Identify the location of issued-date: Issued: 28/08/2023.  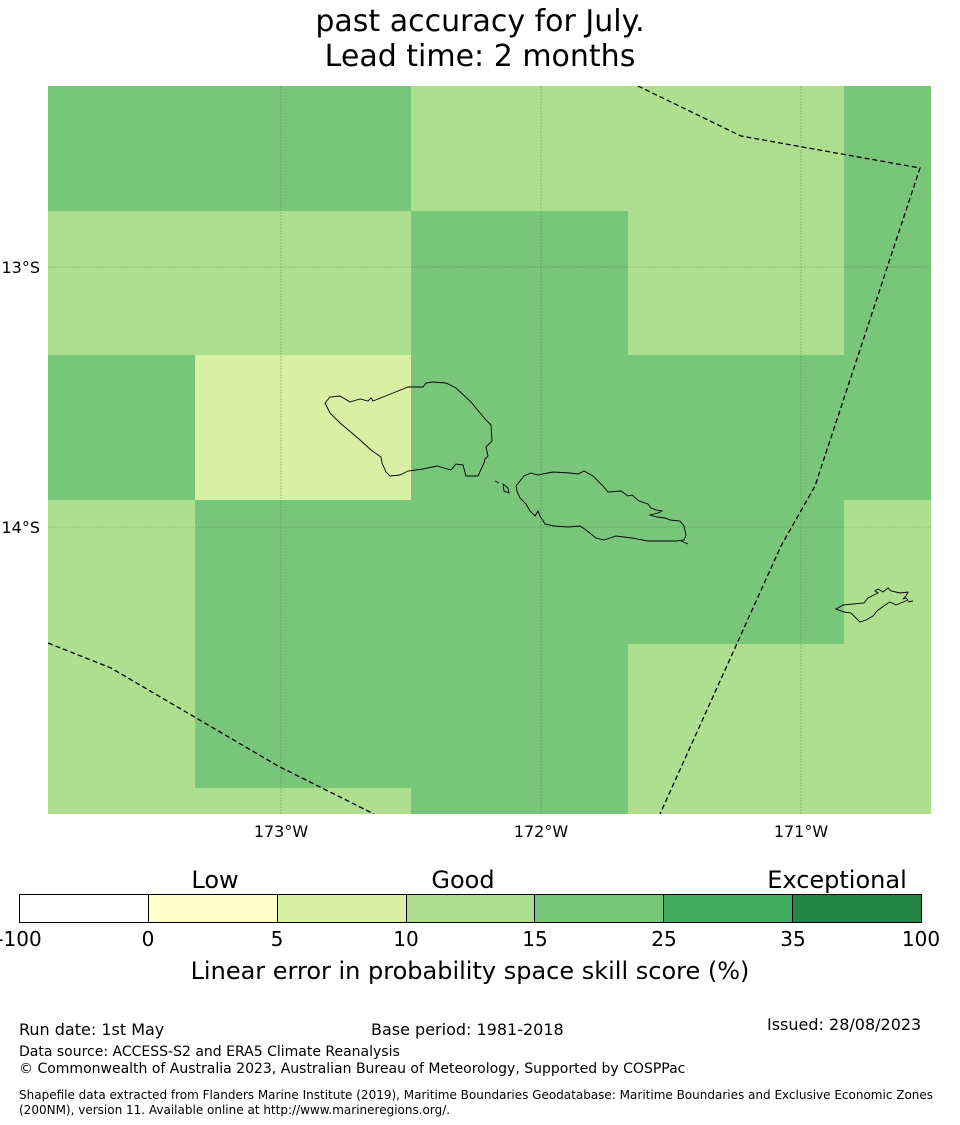
(844, 1024).